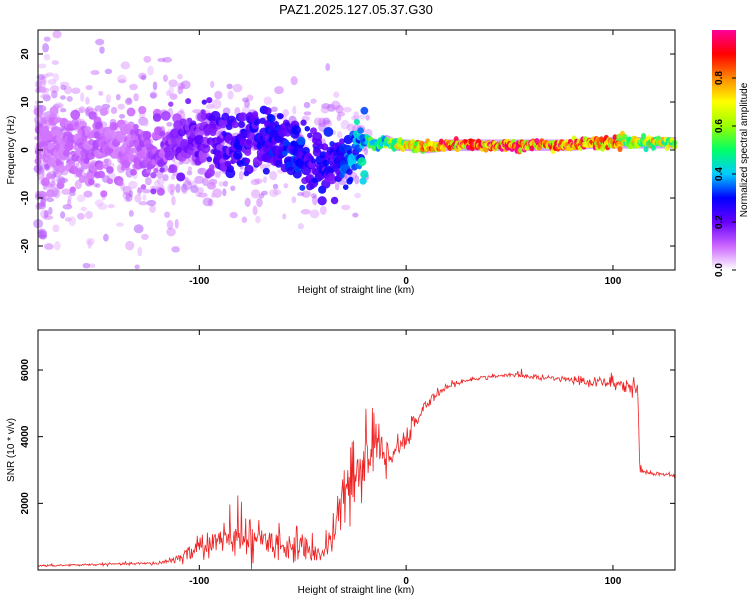 The image size is (750, 600). Describe the element at coordinates (25, 369) in the screenshot. I see `snr-y-tick-label: 6000` at that location.